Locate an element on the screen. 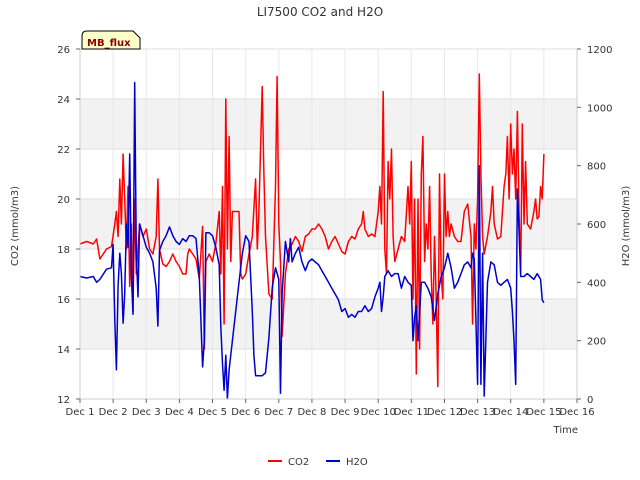  x-tick-label: Dec 14 is located at coordinates (510, 412).